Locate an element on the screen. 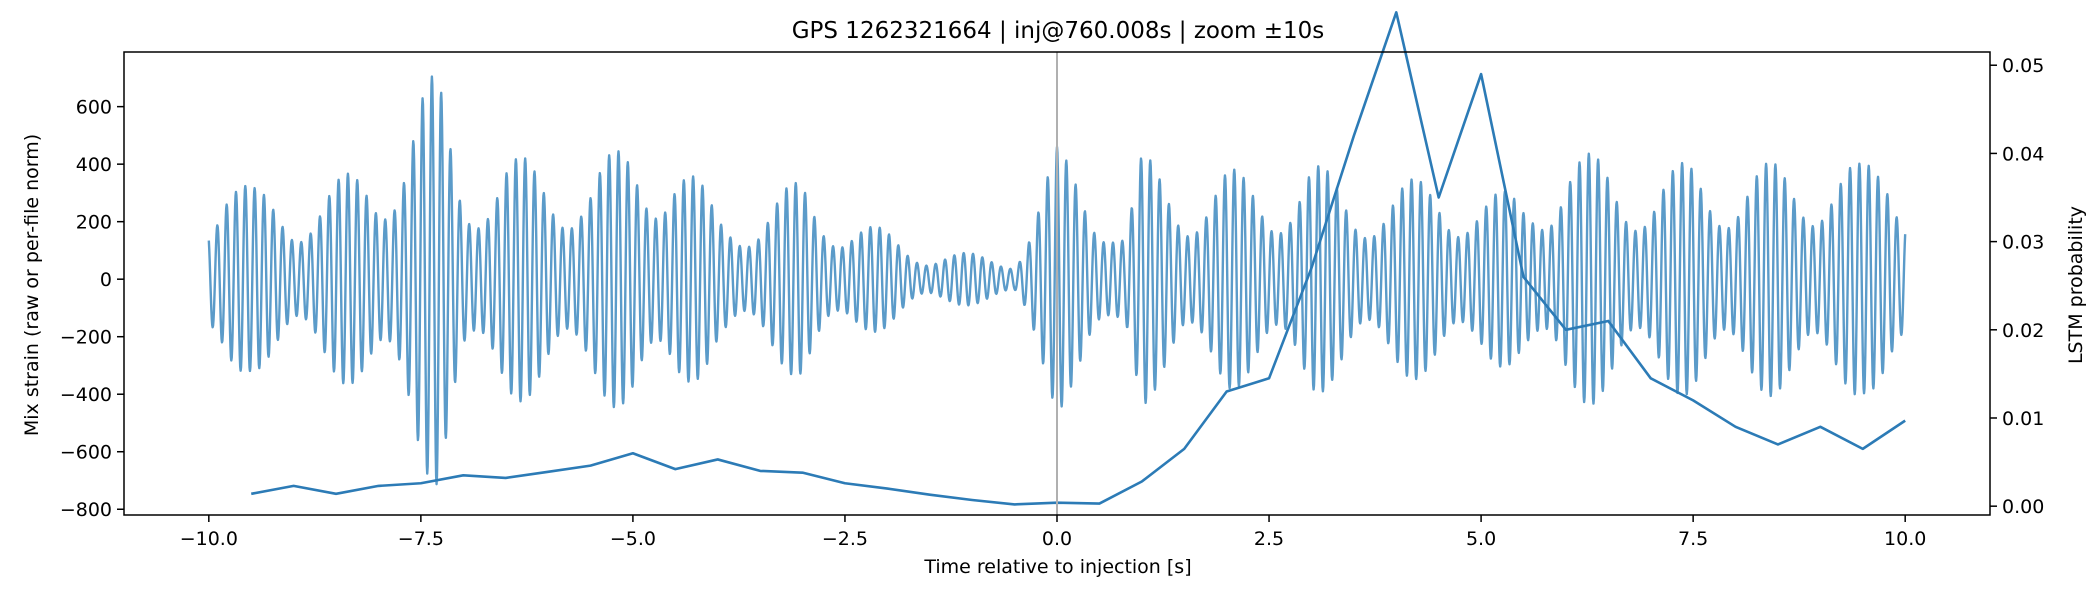 The width and height of the screenshot is (2100, 600). y-right-tick-label: 0.04 is located at coordinates (2023, 154).